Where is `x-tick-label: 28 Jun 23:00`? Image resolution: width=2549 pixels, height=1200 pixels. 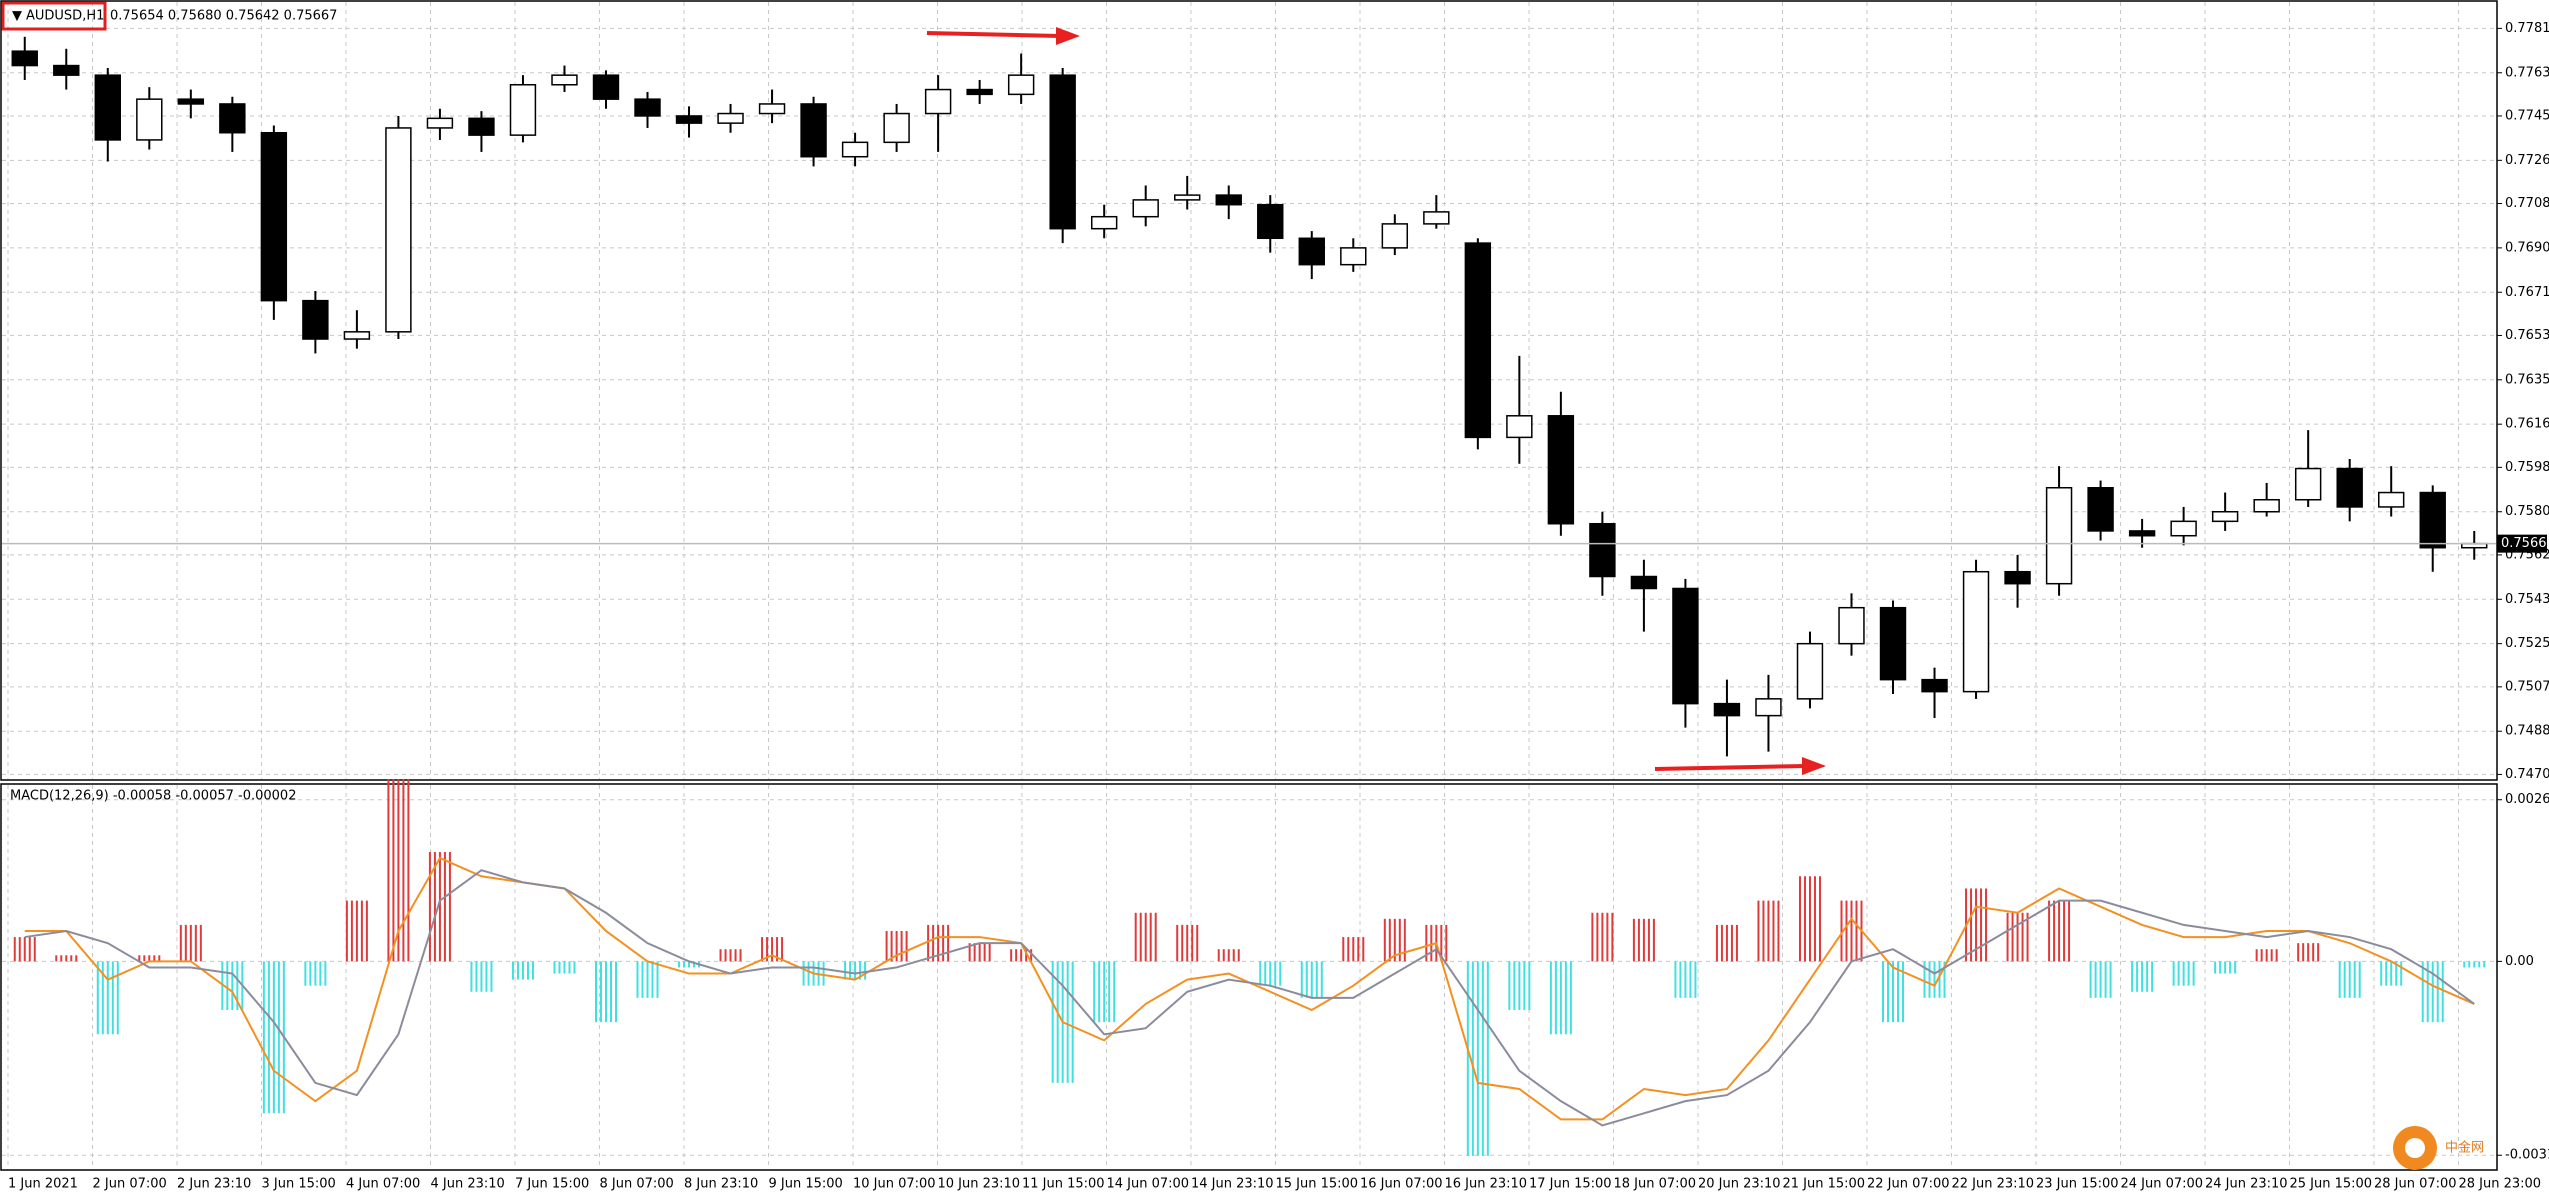 x-tick-label: 28 Jun 23:00 is located at coordinates (2500, 1184).